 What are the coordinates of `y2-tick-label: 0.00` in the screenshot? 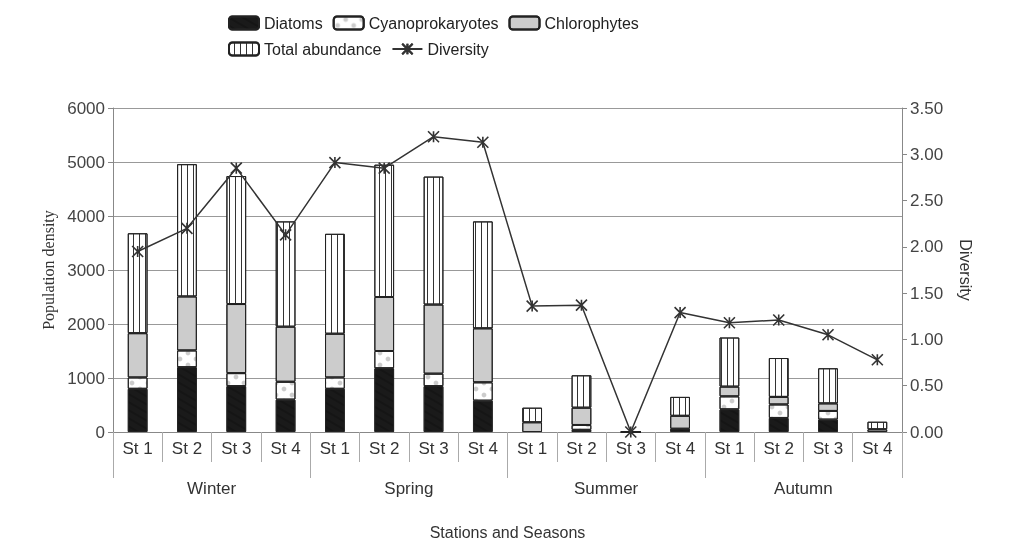 It's located at (927, 432).